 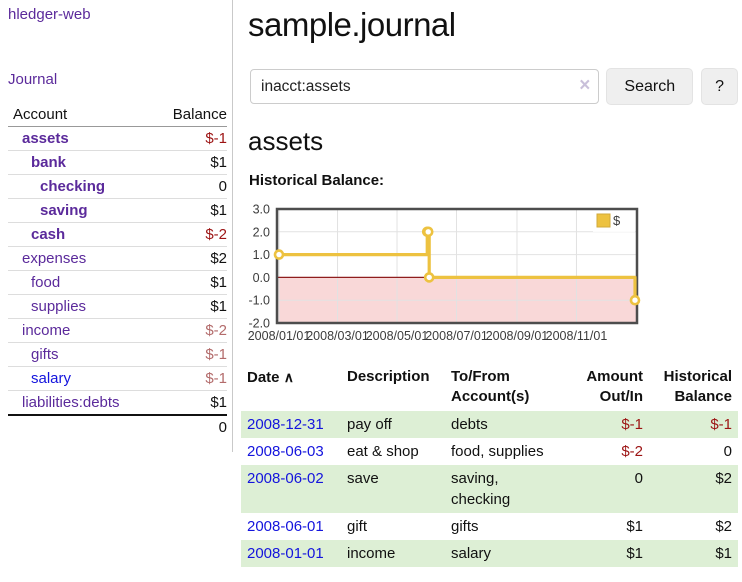 What do you see at coordinates (288, 377) in the screenshot?
I see `sort-ascending-icon: ∧` at bounding box center [288, 377].